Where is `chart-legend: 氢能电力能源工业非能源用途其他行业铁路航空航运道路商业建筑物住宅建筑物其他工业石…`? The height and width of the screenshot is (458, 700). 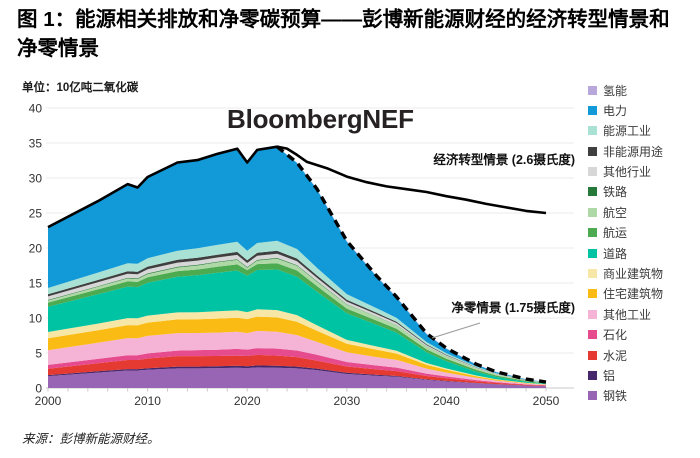
chart-legend: 氢能电力能源工业非能源用途其他行业铁路航空航运道路商业建筑物住宅建筑物其他工业石… is located at coordinates (643, 247).